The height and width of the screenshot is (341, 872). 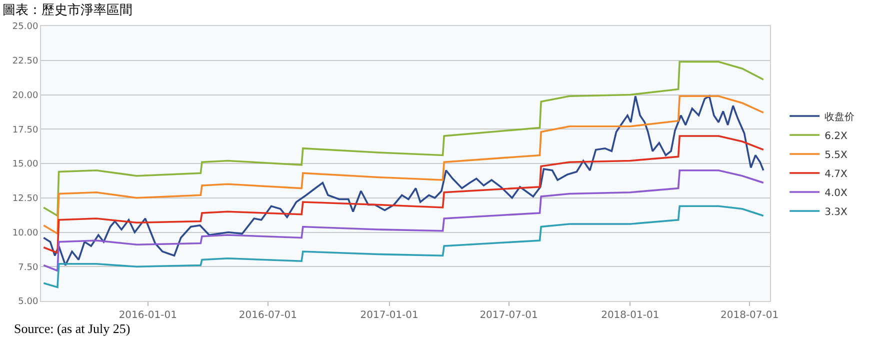 What do you see at coordinates (839, 116) in the screenshot?
I see `legend-label: 收盘价` at bounding box center [839, 116].